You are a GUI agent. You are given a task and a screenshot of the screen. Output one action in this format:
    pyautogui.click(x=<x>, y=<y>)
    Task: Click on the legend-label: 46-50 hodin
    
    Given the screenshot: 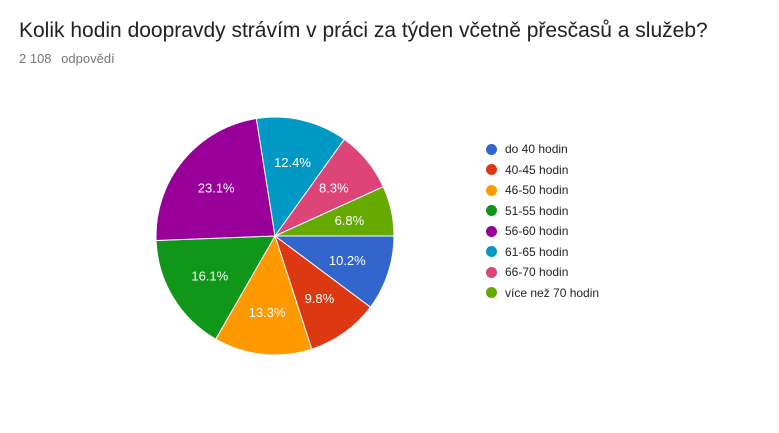 What is the action you would take?
    pyautogui.click(x=537, y=190)
    